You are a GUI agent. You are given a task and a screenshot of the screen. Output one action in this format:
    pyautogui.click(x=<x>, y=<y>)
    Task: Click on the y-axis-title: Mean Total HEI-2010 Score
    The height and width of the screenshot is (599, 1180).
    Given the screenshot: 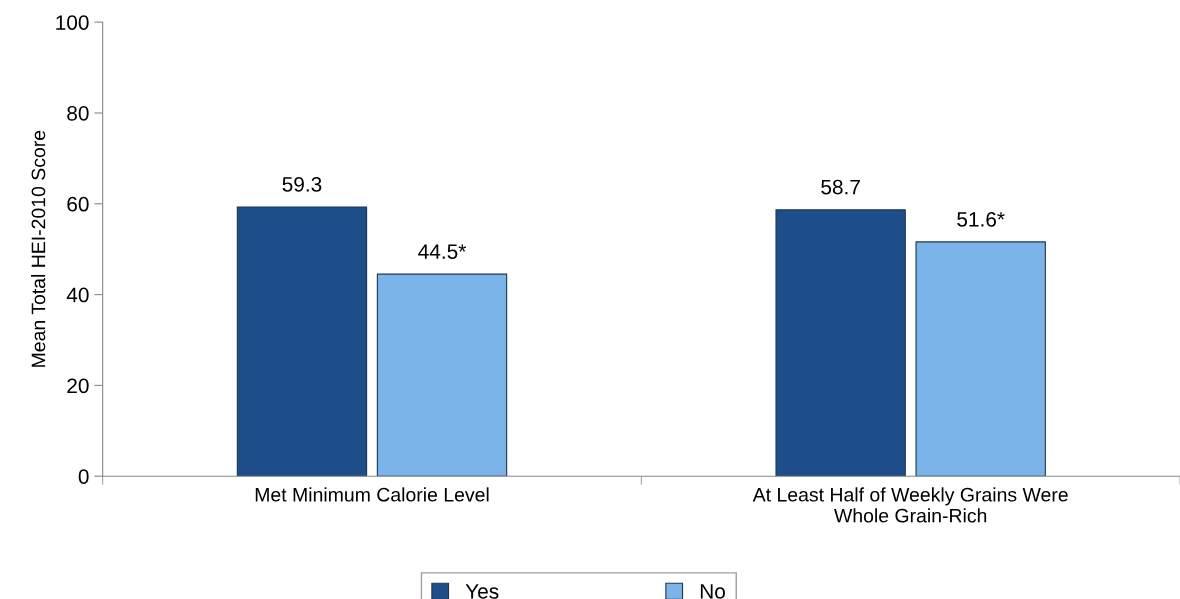 What is the action you would take?
    pyautogui.click(x=38, y=248)
    